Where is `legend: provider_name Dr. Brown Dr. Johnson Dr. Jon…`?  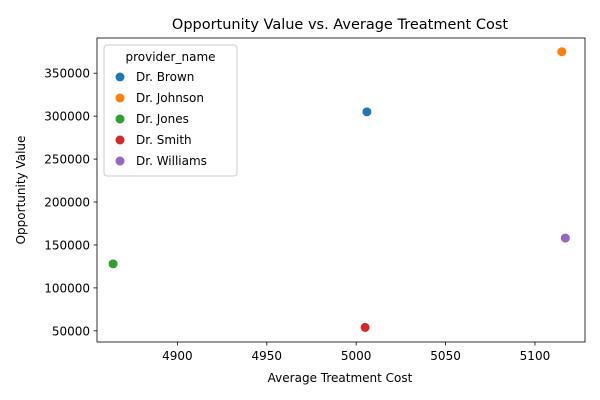 legend: provider_name Dr. Brown Dr. Johnson Dr. Jon… is located at coordinates (170, 110).